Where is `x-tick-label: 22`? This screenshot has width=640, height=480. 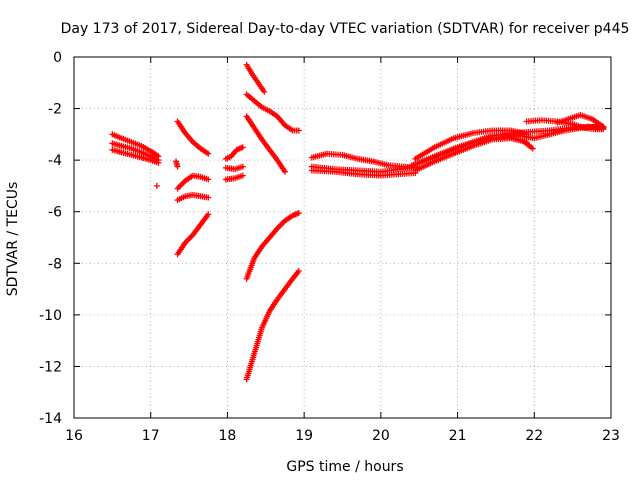
x-tick-label: 22 is located at coordinates (534, 436).